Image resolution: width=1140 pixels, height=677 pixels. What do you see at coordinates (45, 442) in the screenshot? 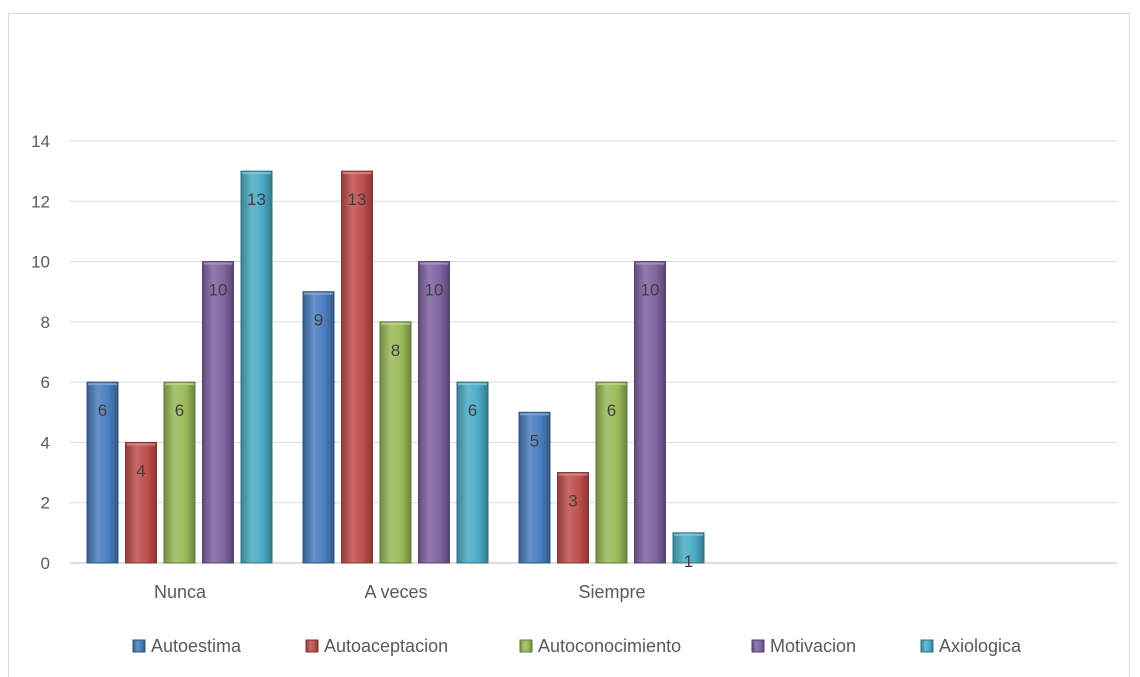
I see `y-tick-label: 4` at bounding box center [45, 442].